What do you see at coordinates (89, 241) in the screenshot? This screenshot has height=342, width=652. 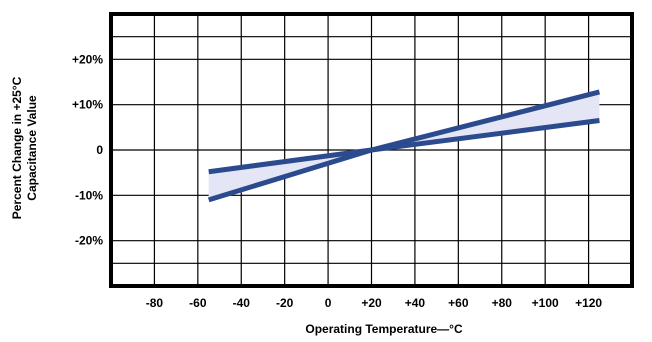 I see `y-tick-label: -20%` at bounding box center [89, 241].